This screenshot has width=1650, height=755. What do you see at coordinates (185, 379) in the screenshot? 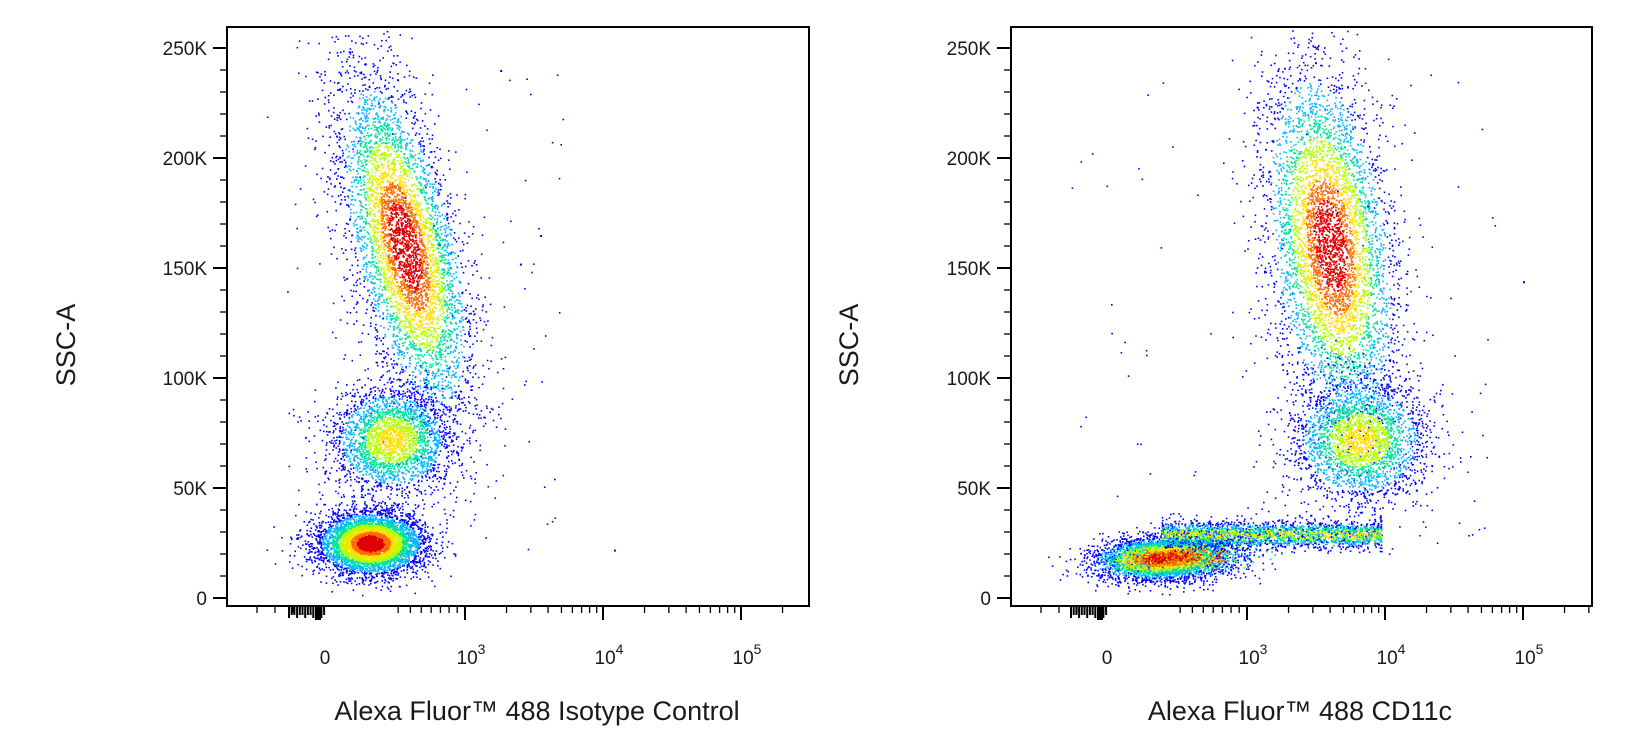
I see `y-tick-label: 100K` at bounding box center [185, 379].